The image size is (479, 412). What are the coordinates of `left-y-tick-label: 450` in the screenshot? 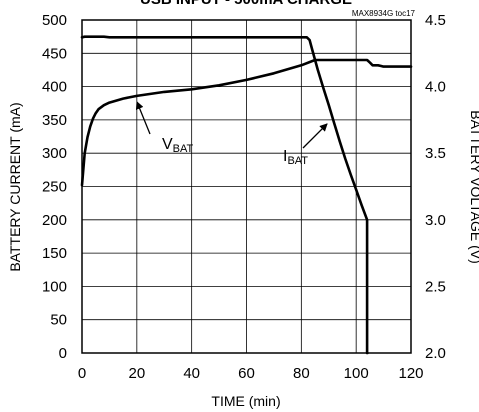 It's located at (54, 53).